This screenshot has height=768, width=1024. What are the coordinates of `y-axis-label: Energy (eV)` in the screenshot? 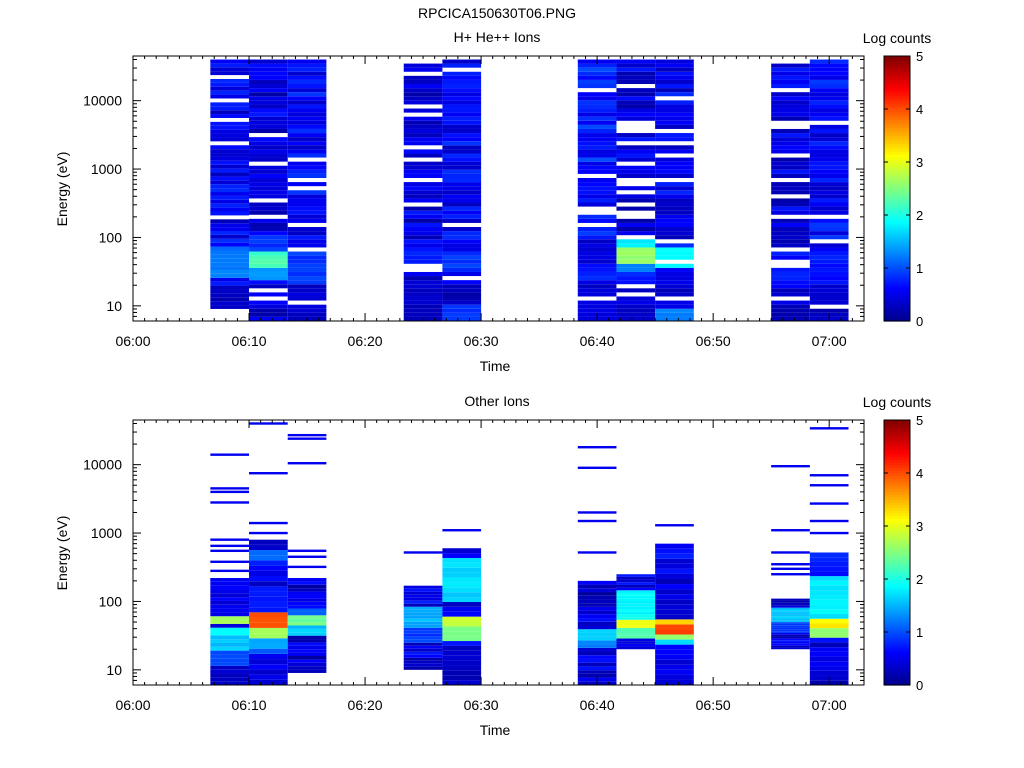 It's located at (62, 189).